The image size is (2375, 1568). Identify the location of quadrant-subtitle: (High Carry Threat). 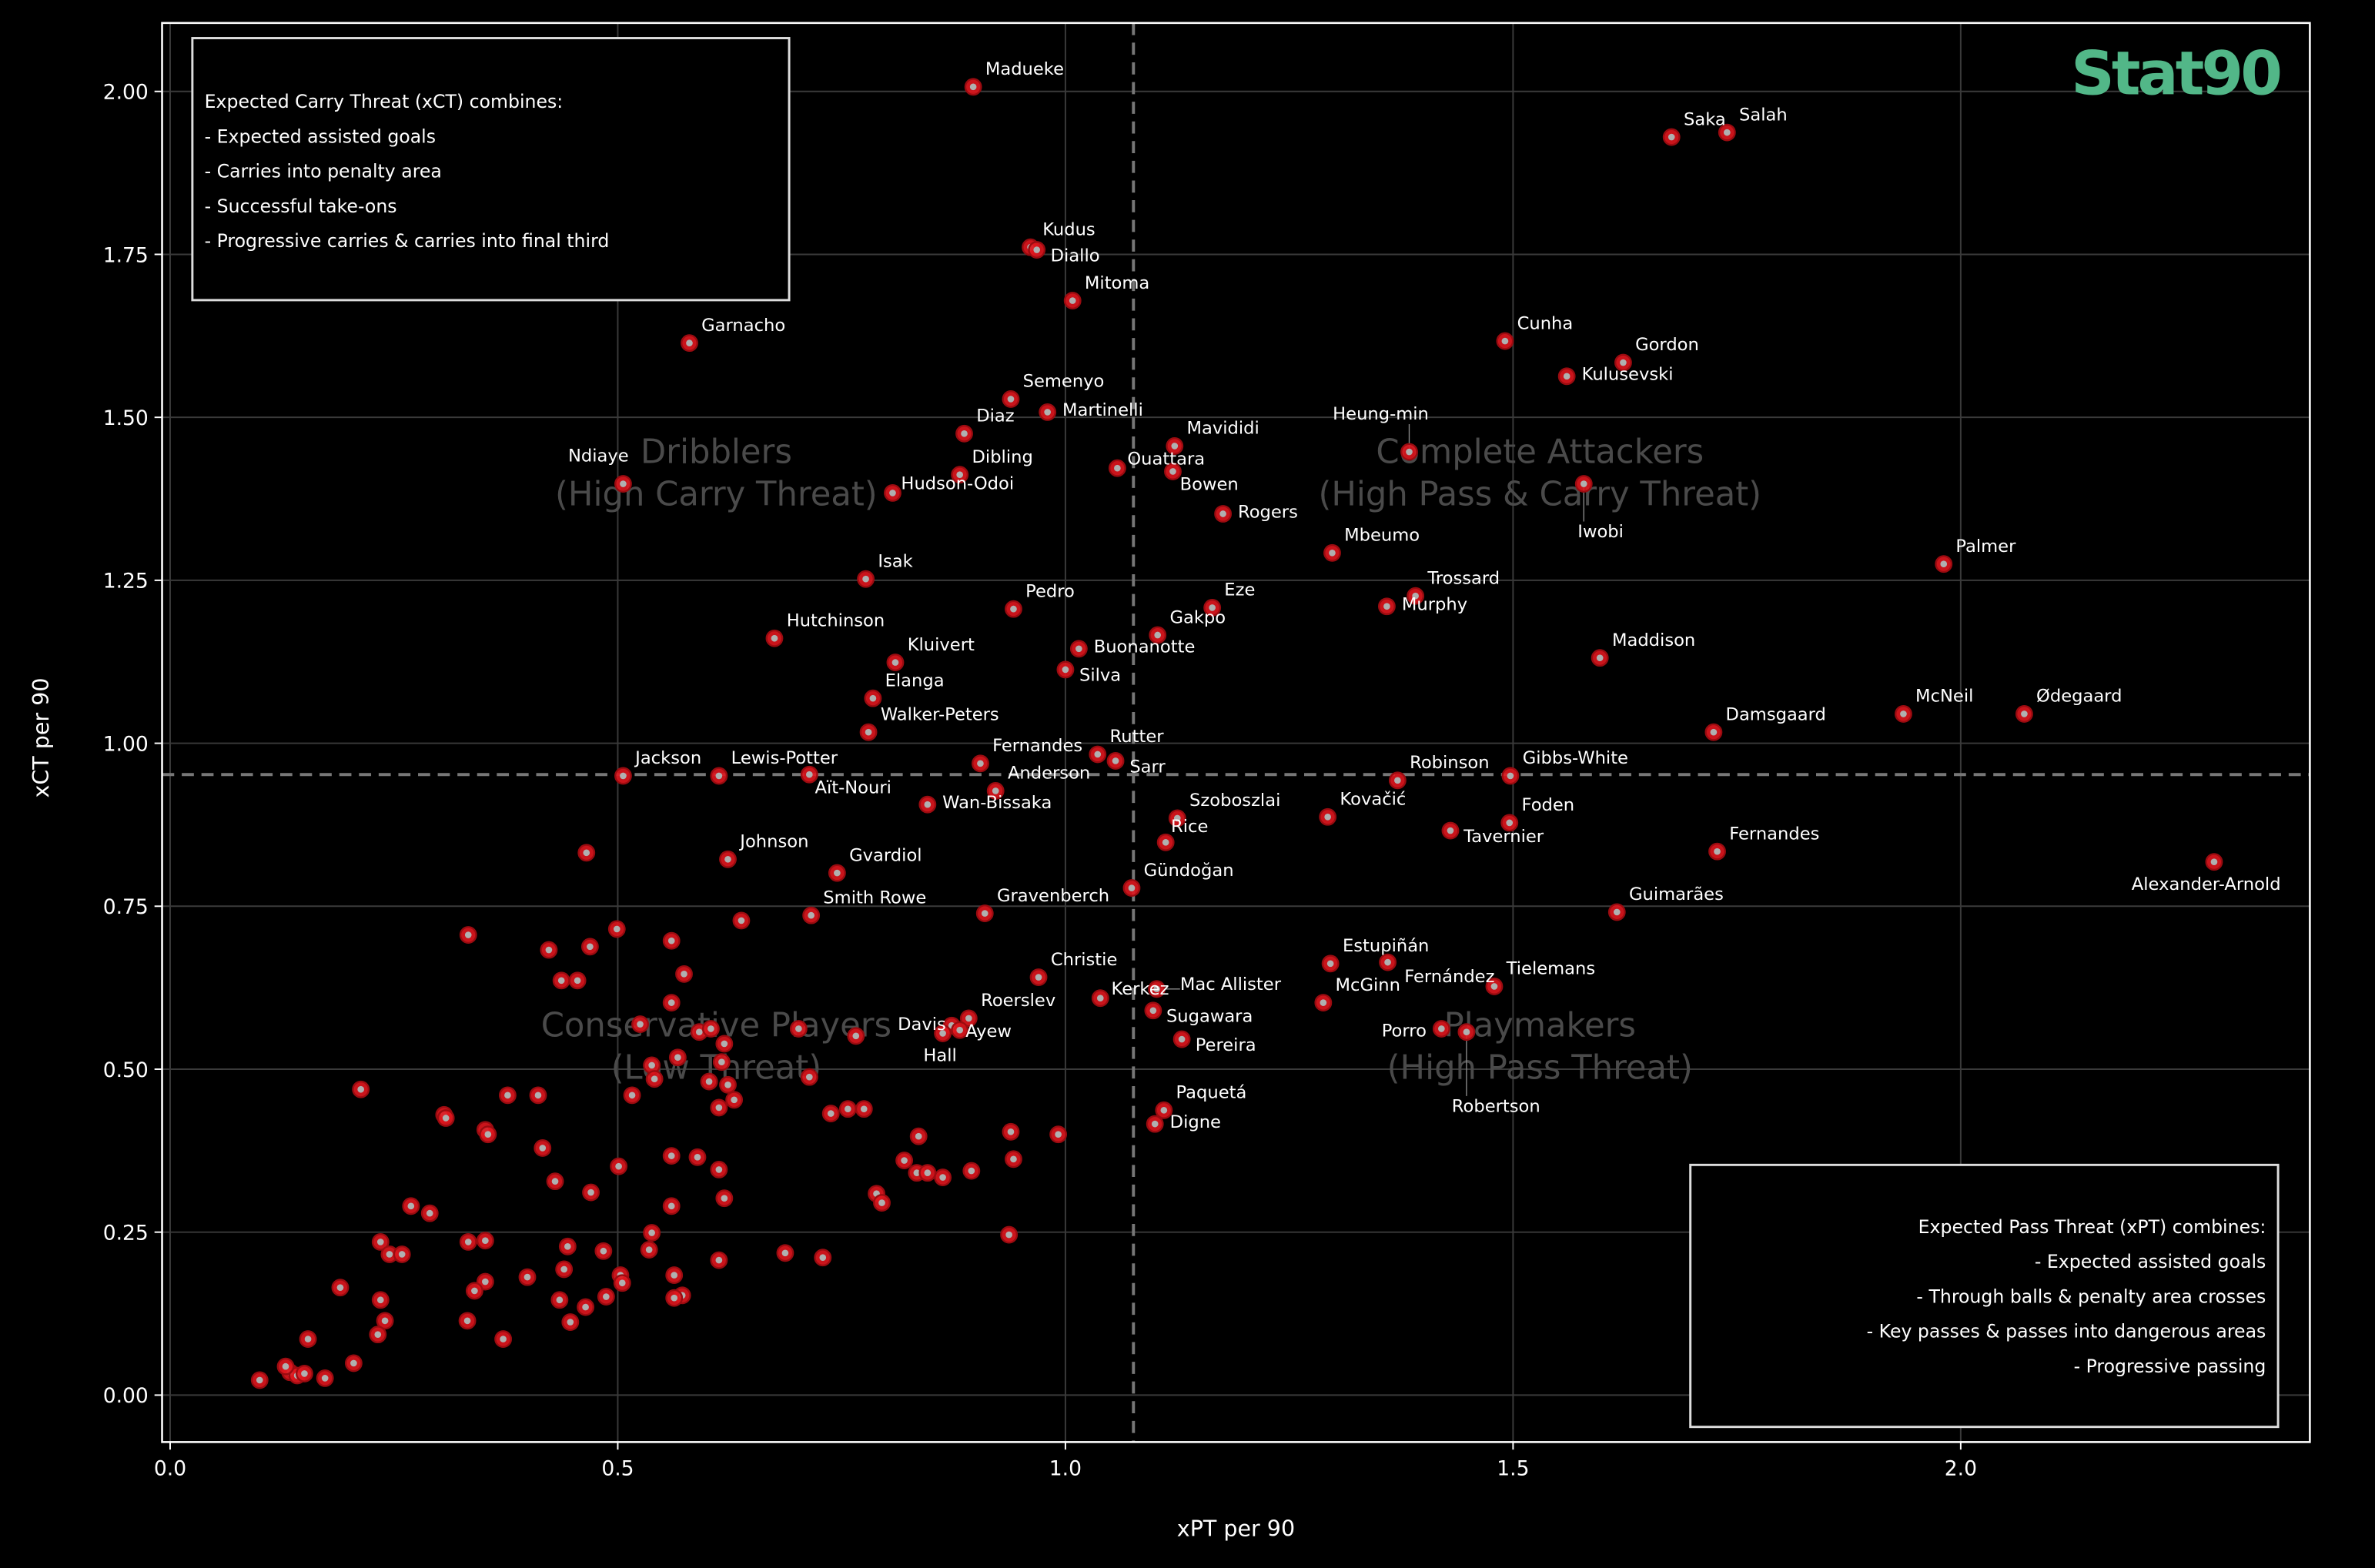
(716, 494).